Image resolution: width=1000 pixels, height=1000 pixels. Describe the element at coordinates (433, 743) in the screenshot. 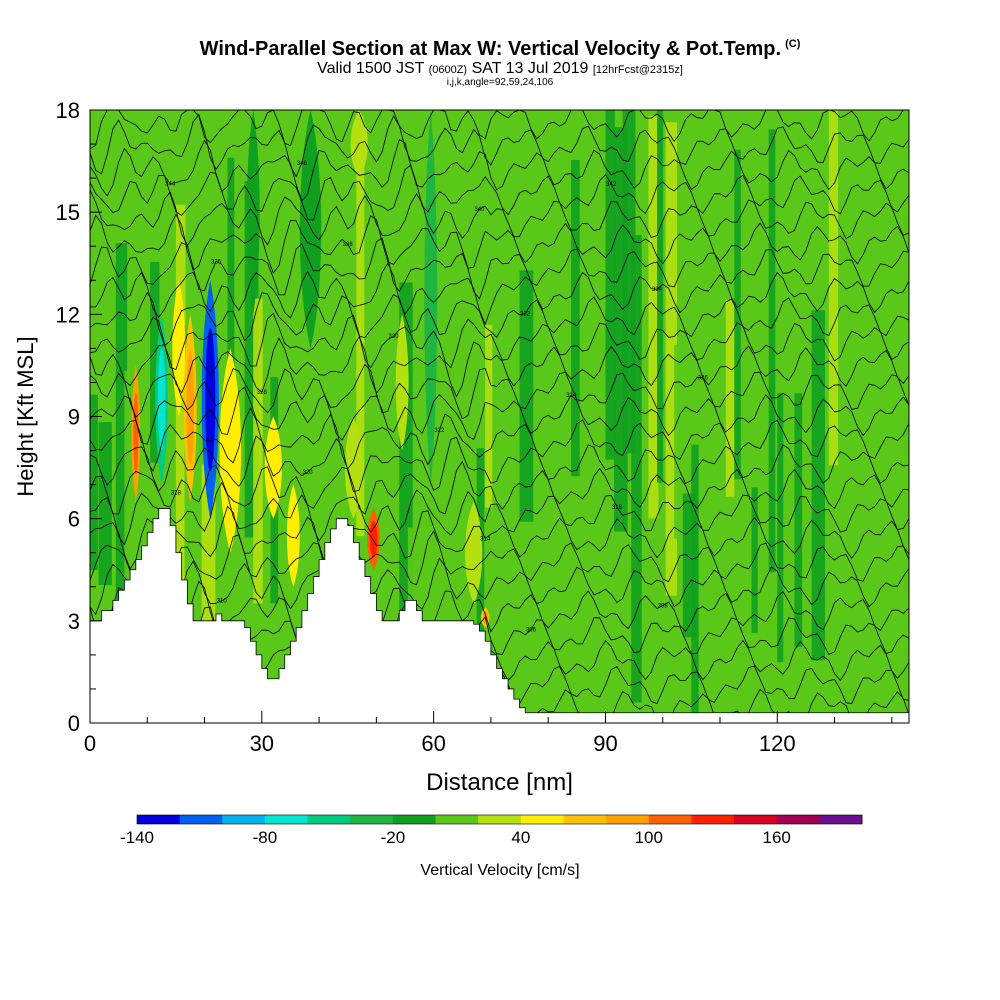

I see `x-tick-label: 60` at that location.